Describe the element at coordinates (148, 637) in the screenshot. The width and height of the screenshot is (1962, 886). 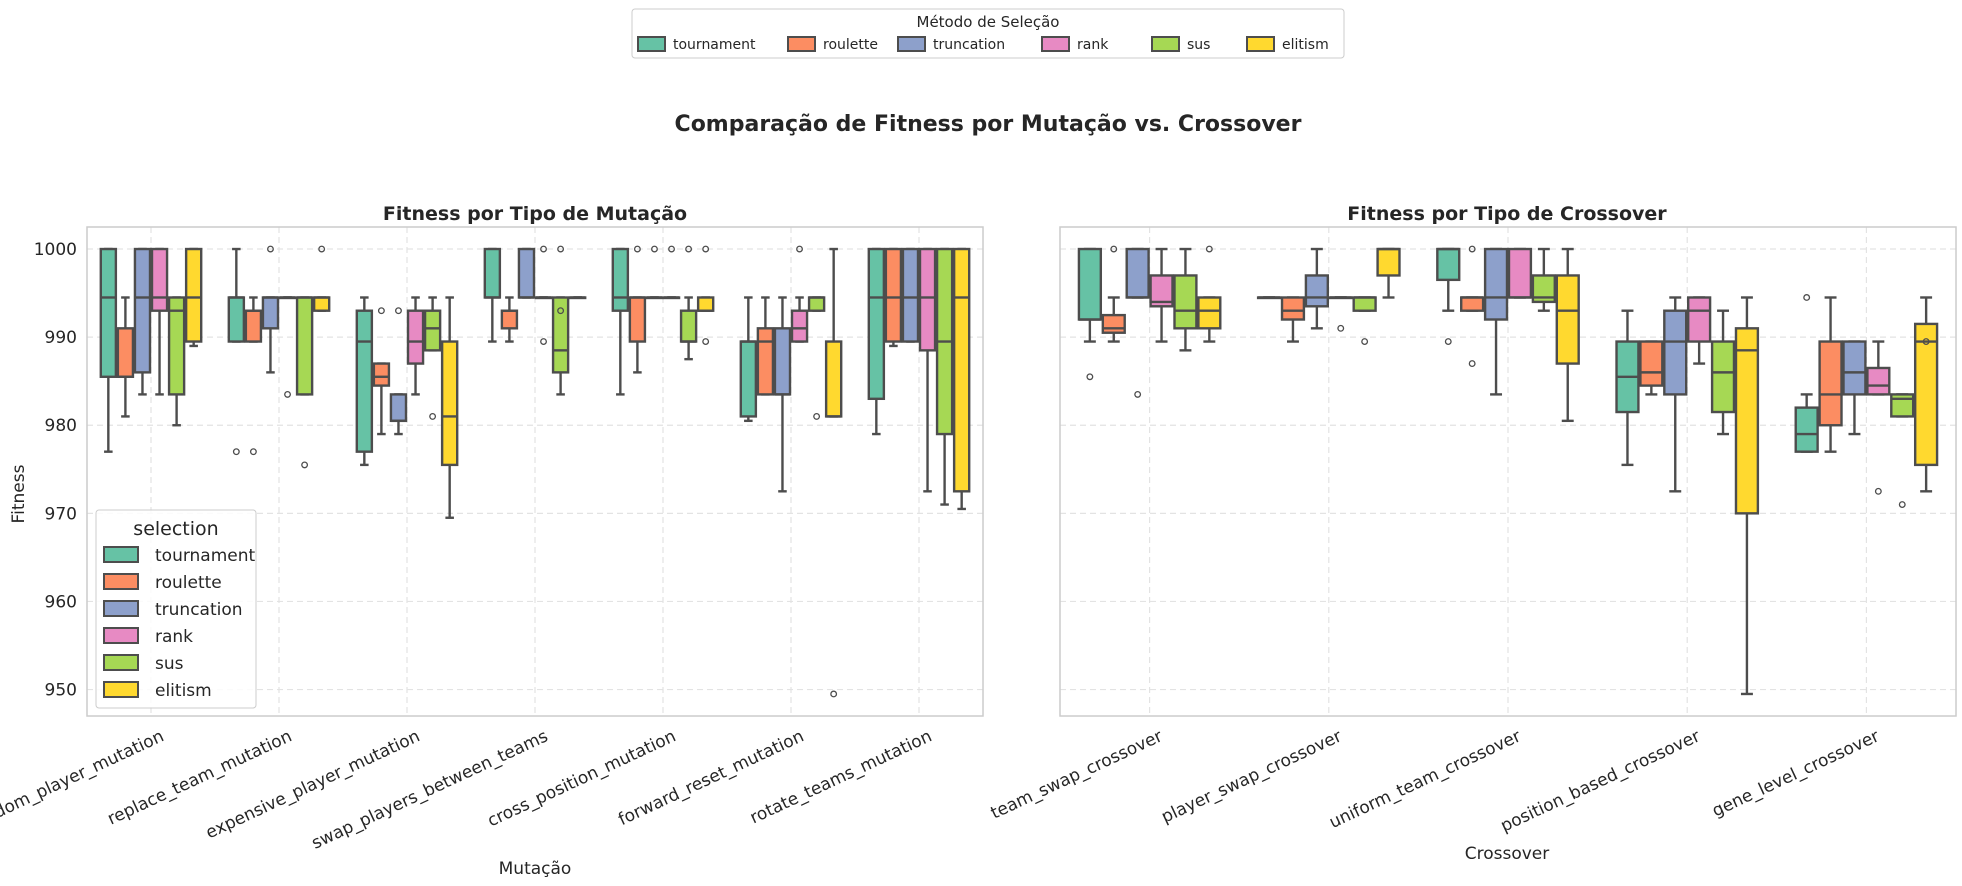
I see `inner-legend-item-rank: rank` at that location.